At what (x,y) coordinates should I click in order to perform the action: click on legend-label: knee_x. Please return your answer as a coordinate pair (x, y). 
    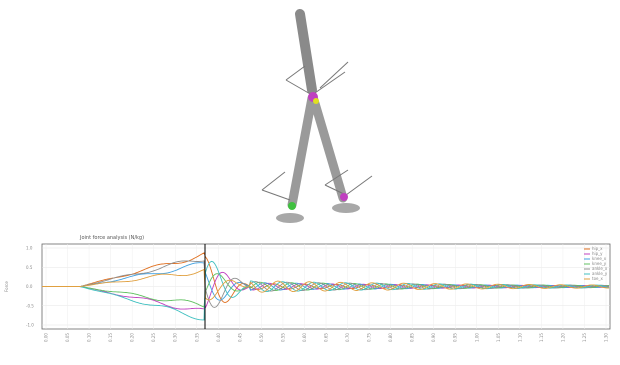
    Looking at the image, I should click on (599, 258).